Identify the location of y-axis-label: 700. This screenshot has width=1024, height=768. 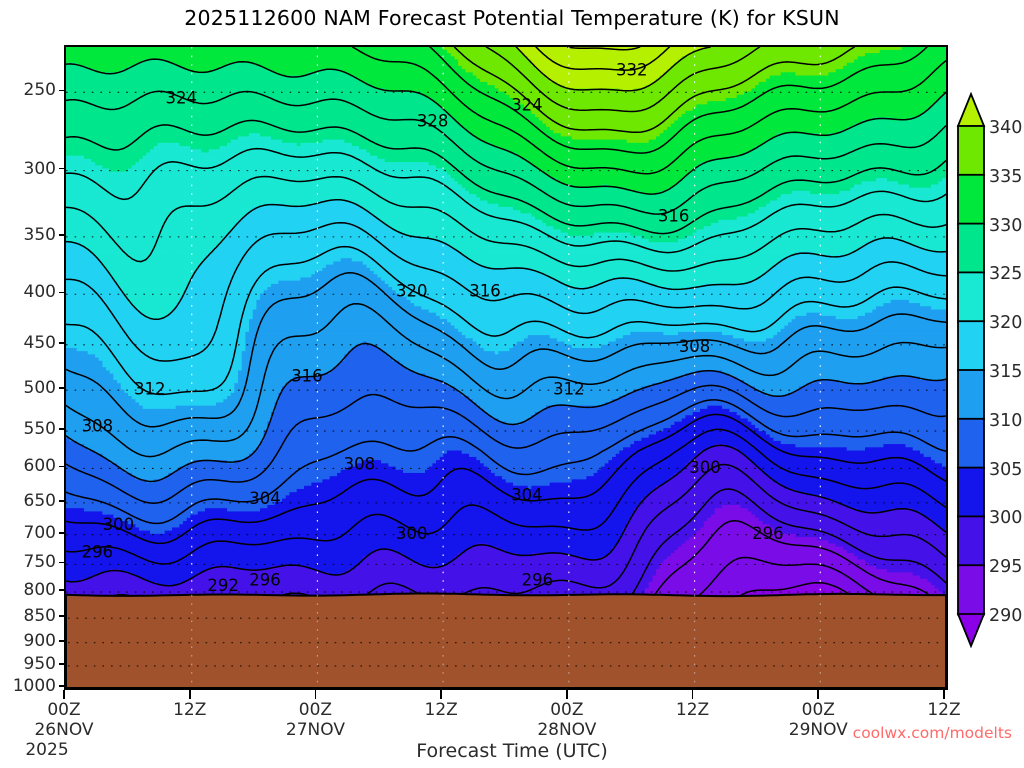
(40, 533).